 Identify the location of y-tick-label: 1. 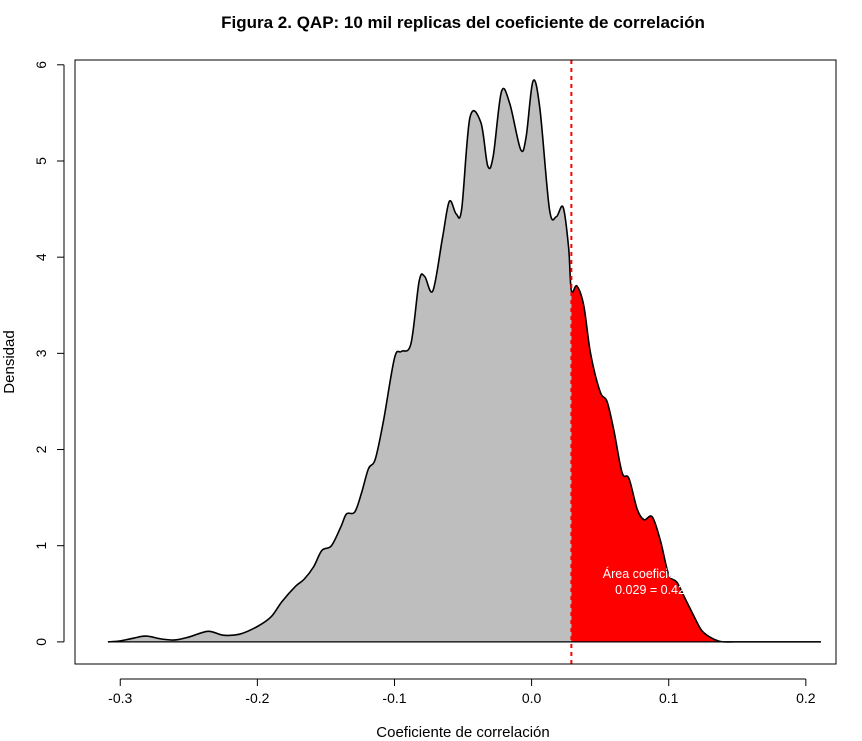
(41, 546).